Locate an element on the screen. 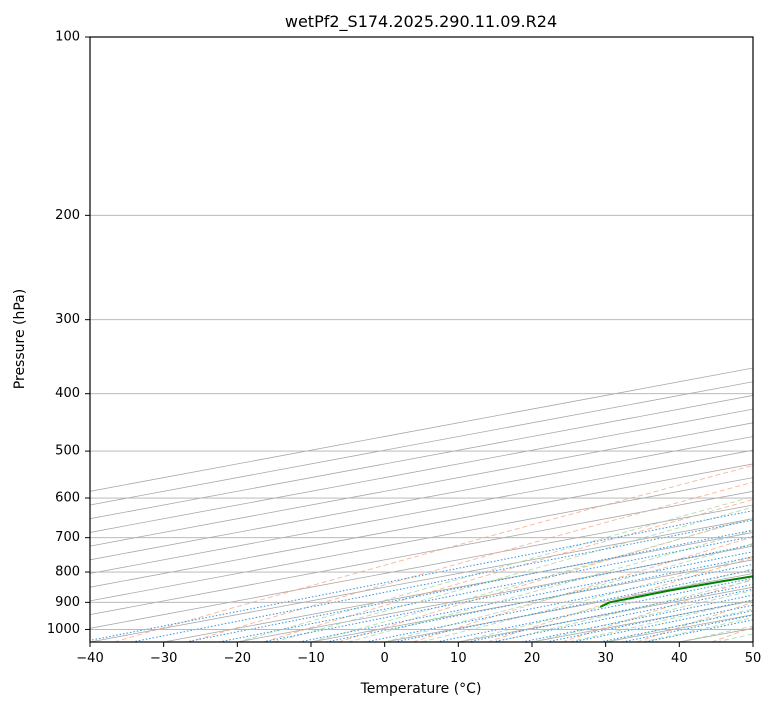 Image resolution: width=775 pixels, height=708 pixels. x-tick-label: 50 is located at coordinates (753, 658).